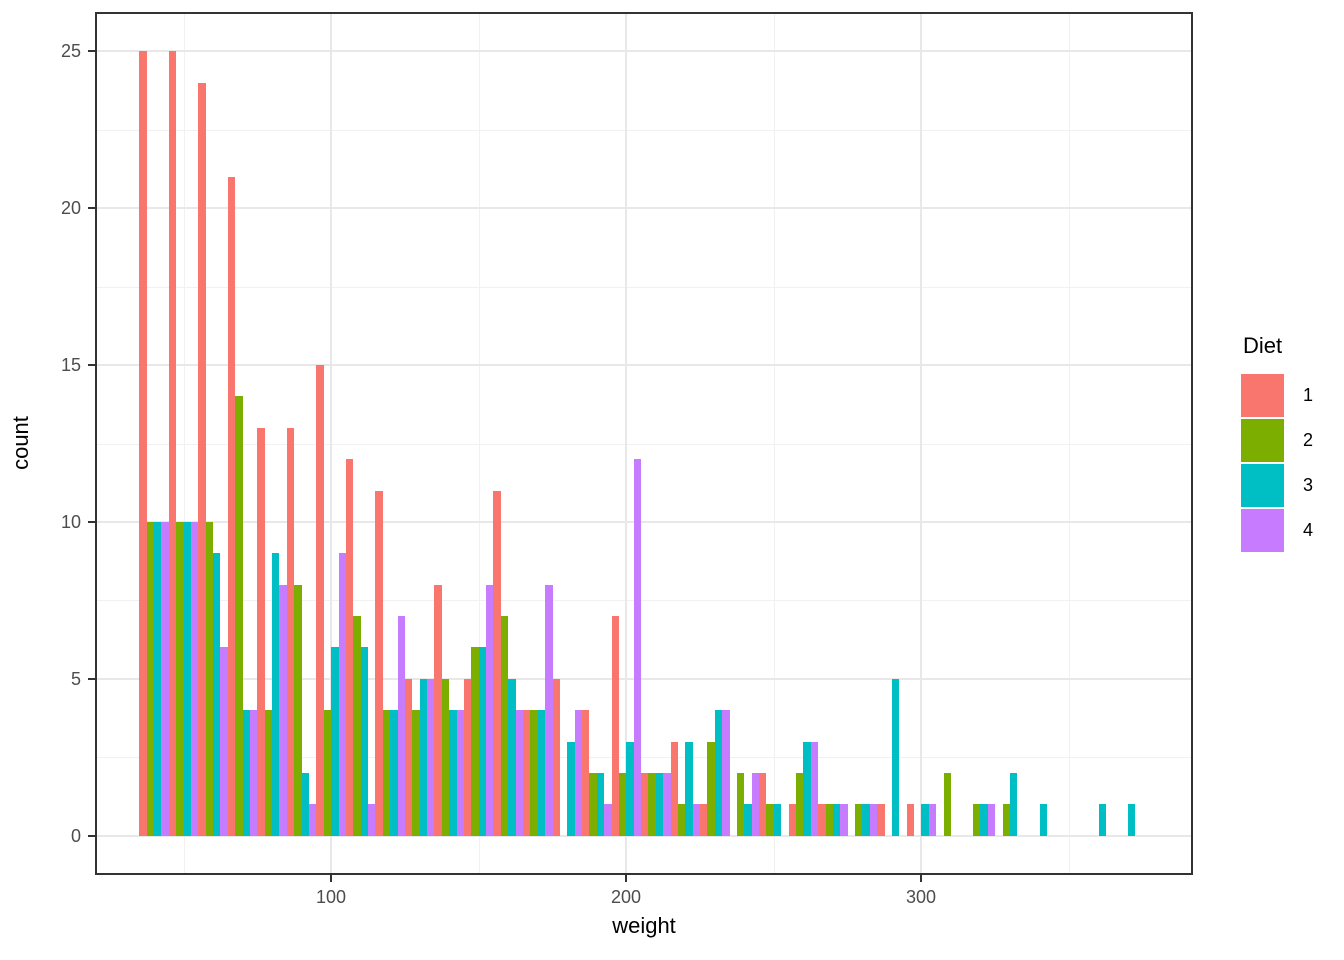 The image size is (1344, 960). What do you see at coordinates (626, 897) in the screenshot?
I see `x-tick-label: 200` at bounding box center [626, 897].